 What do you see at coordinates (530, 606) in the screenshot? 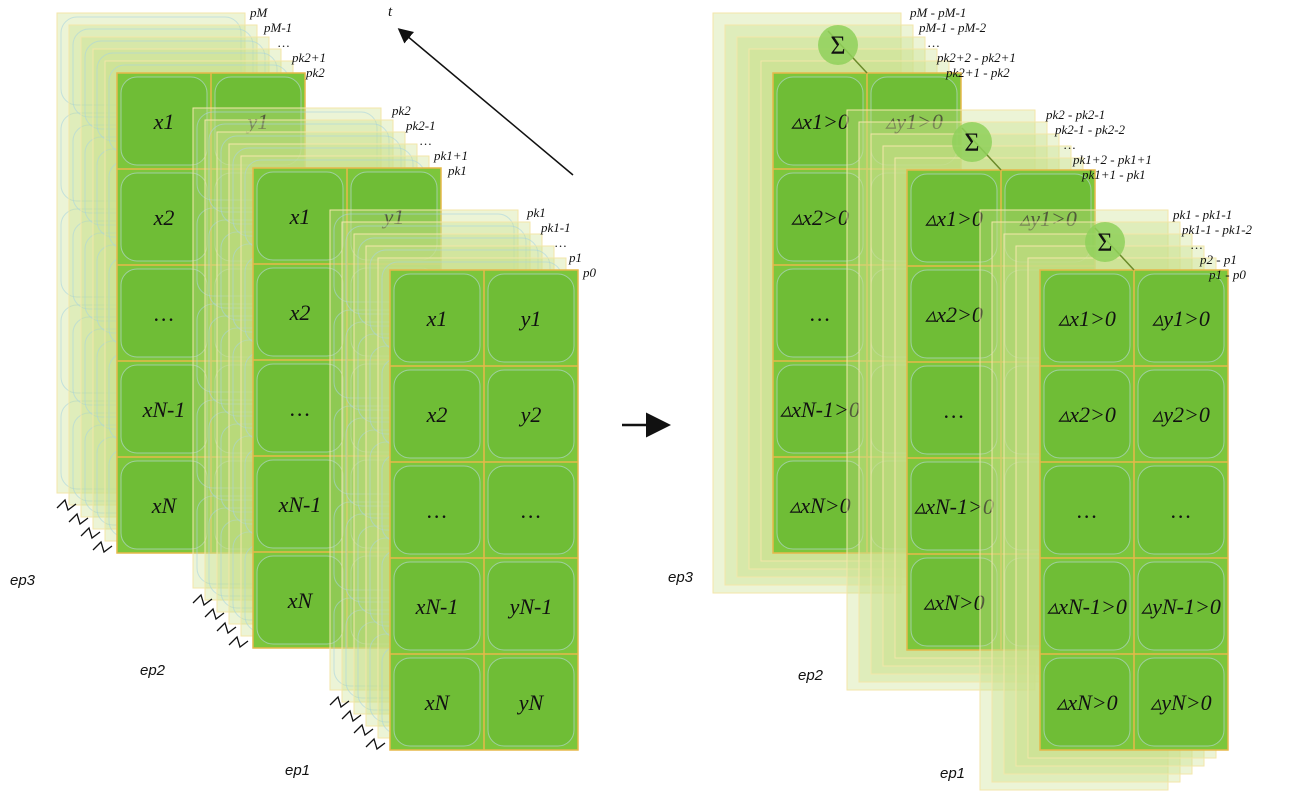
I see `cell-label: yN-1` at bounding box center [530, 606].